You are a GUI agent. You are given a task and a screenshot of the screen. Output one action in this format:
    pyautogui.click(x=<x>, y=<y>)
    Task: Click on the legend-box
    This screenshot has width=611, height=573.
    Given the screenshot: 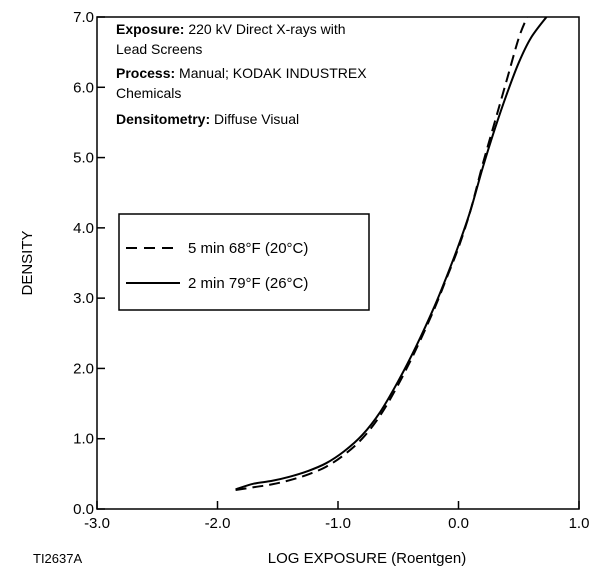 What is the action you would take?
    pyautogui.click(x=244, y=262)
    